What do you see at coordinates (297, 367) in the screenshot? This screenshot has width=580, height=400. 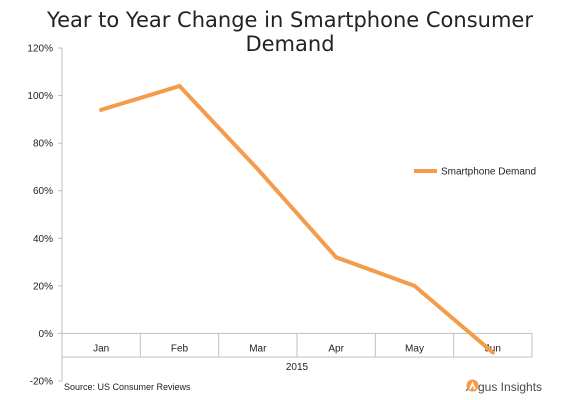 I see `x-group-label: 2015` at bounding box center [297, 367].